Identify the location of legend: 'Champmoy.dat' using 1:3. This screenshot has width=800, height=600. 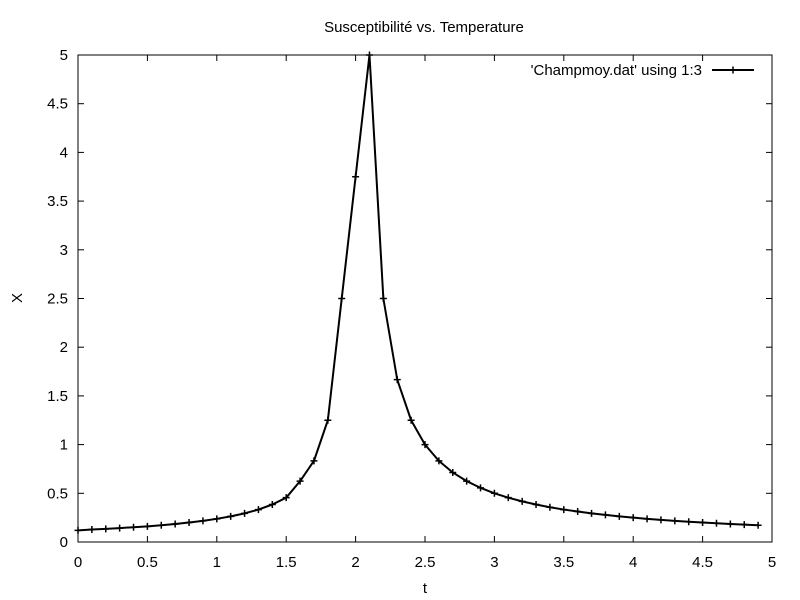
(642, 70).